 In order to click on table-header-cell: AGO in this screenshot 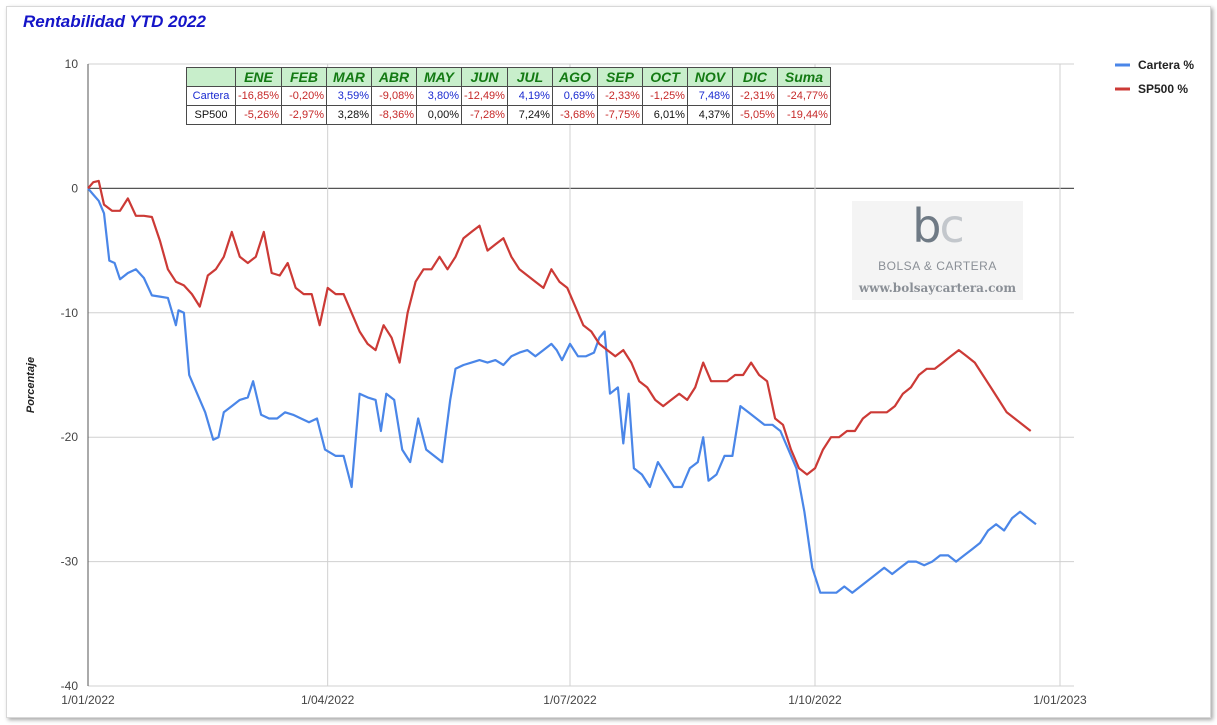, I will do `click(574, 77)`.